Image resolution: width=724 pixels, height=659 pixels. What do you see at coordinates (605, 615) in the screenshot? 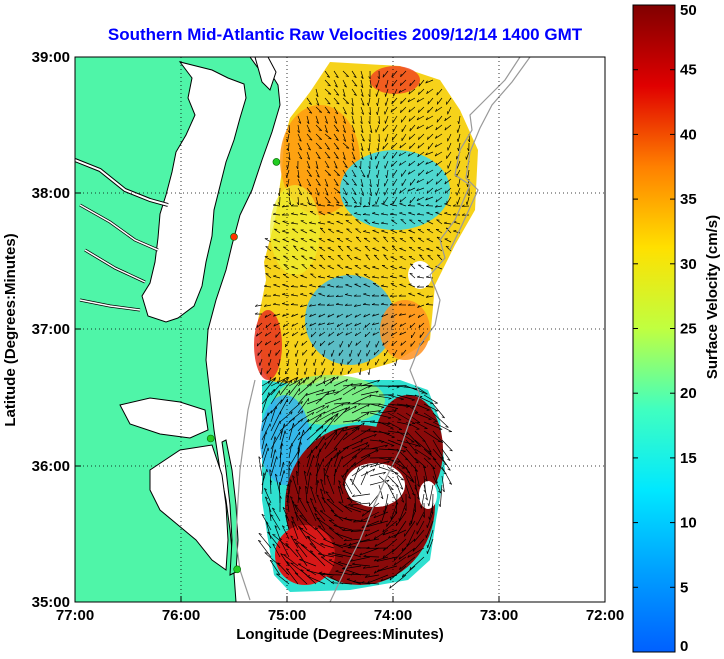
I see `x-tick-label: 72:00` at bounding box center [605, 615].